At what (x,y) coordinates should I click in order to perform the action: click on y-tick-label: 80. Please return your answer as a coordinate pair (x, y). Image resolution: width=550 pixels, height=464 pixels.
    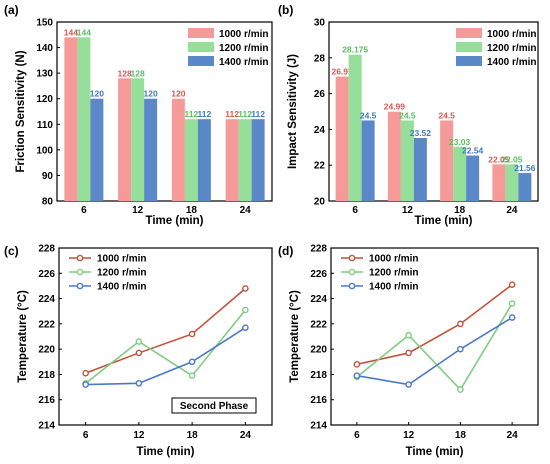
    Looking at the image, I should click on (48, 202).